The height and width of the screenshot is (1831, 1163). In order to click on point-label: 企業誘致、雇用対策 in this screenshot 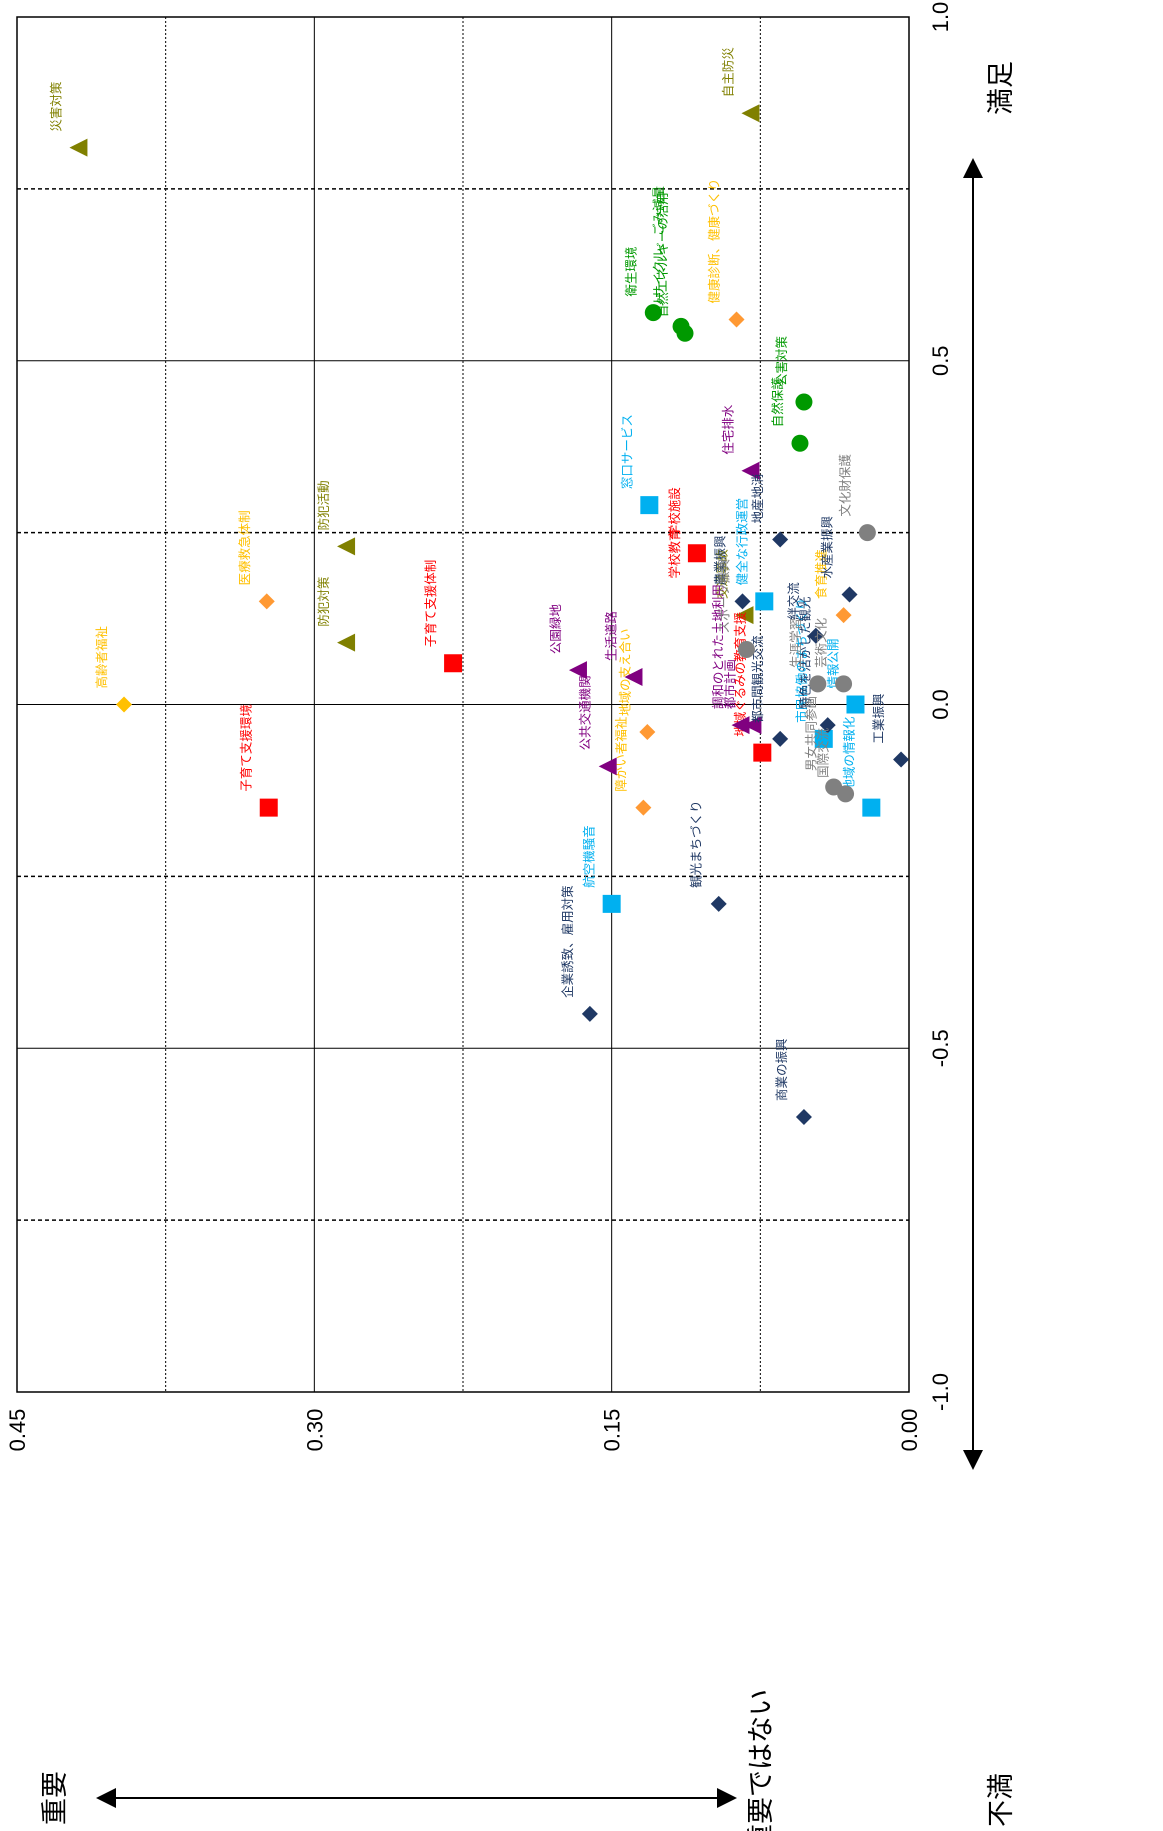, I will do `click(567, 941)`.